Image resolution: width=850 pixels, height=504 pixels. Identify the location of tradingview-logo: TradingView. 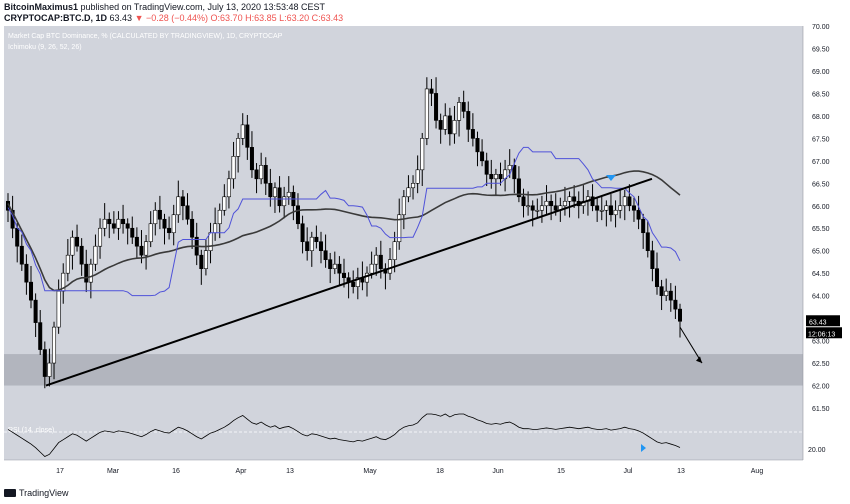
(36, 493).